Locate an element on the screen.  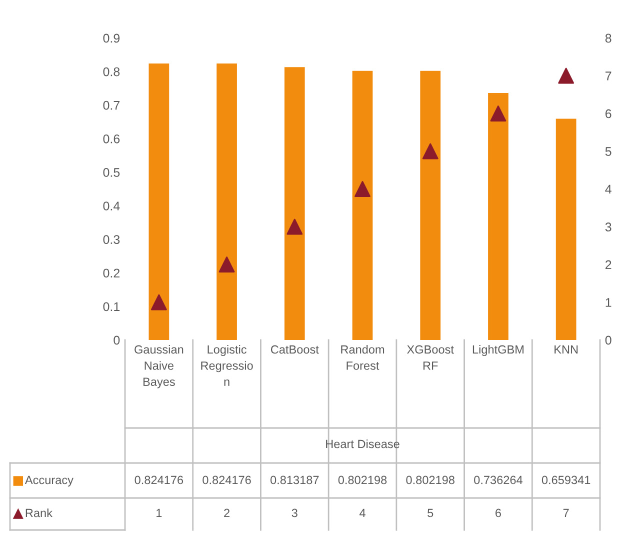
x-tick-label: Random Forest is located at coordinates (362, 357).